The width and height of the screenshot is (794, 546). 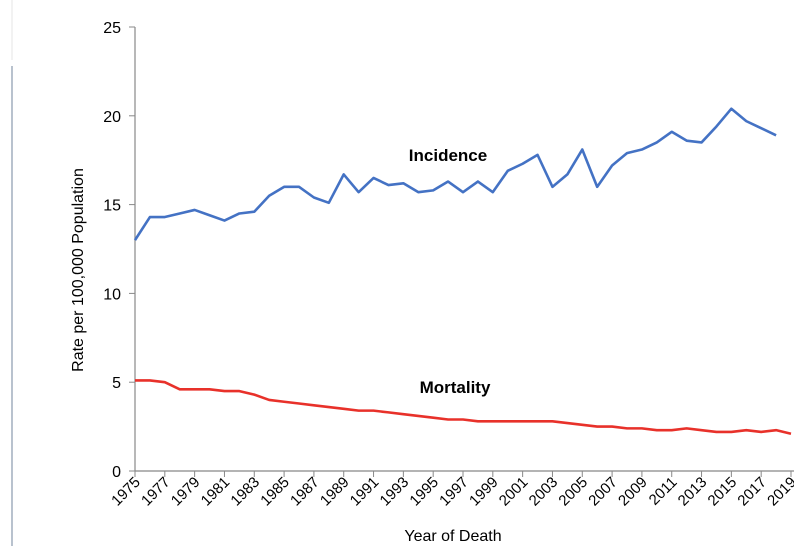 I want to click on x-tick-label: 1985, so click(x=275, y=492).